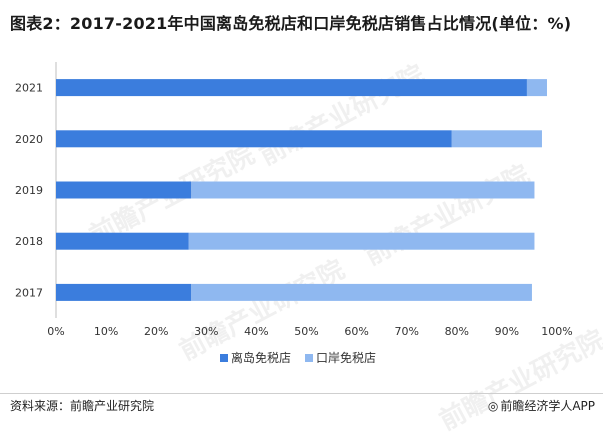  I want to click on x-tick-label: 90%, so click(507, 331).